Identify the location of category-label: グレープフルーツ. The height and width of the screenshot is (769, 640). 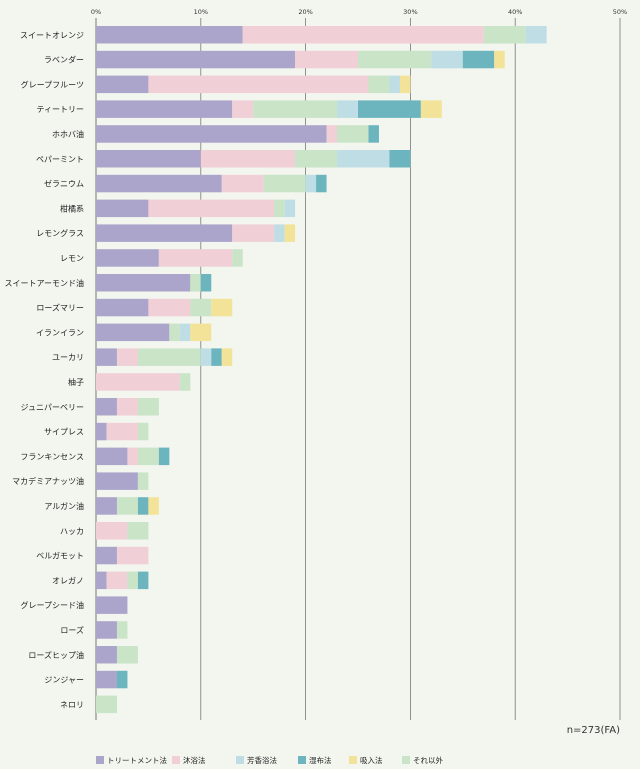
(52, 84).